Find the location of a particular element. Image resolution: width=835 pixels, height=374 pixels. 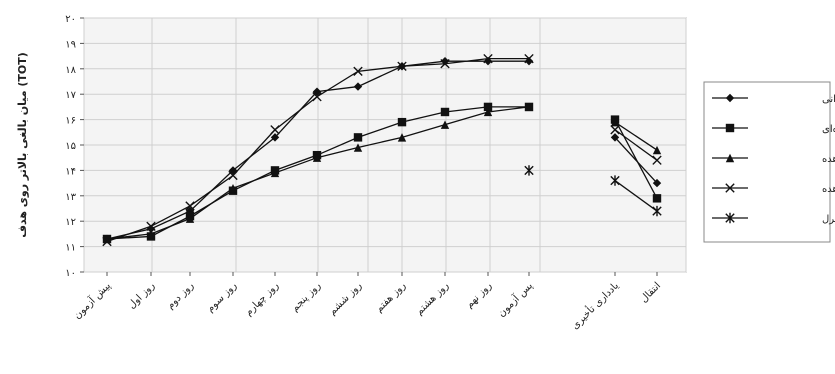

x-tick-label-11: یادداری تأخیری is located at coordinates (595, 305).